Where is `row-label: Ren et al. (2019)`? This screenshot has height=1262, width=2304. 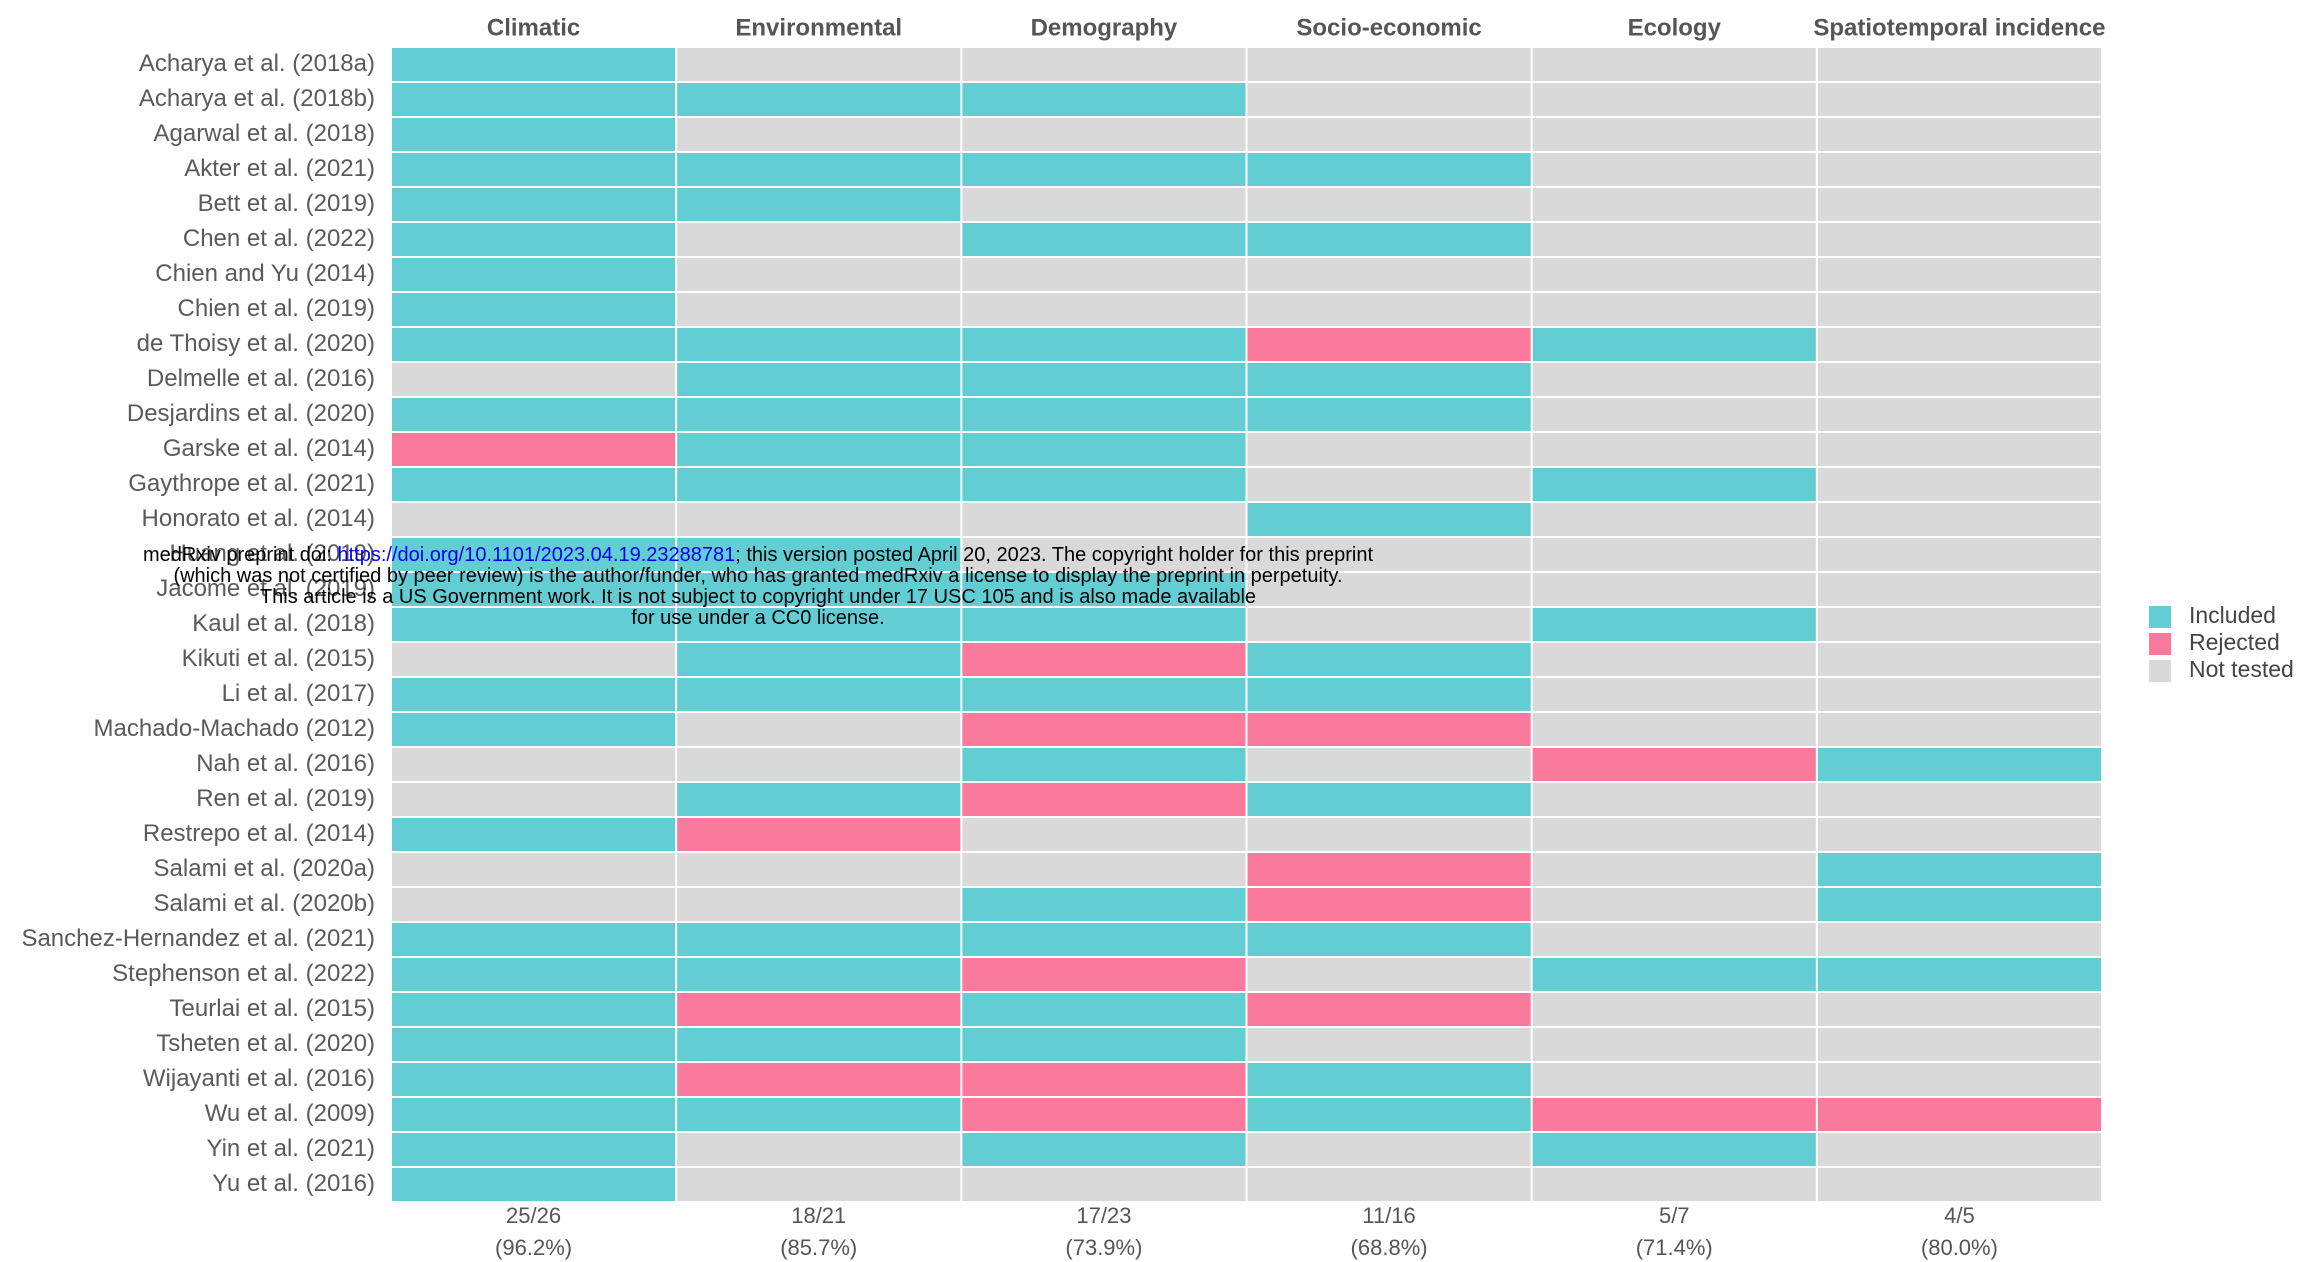
row-label: Ren et al. (2019) is located at coordinates (285, 798).